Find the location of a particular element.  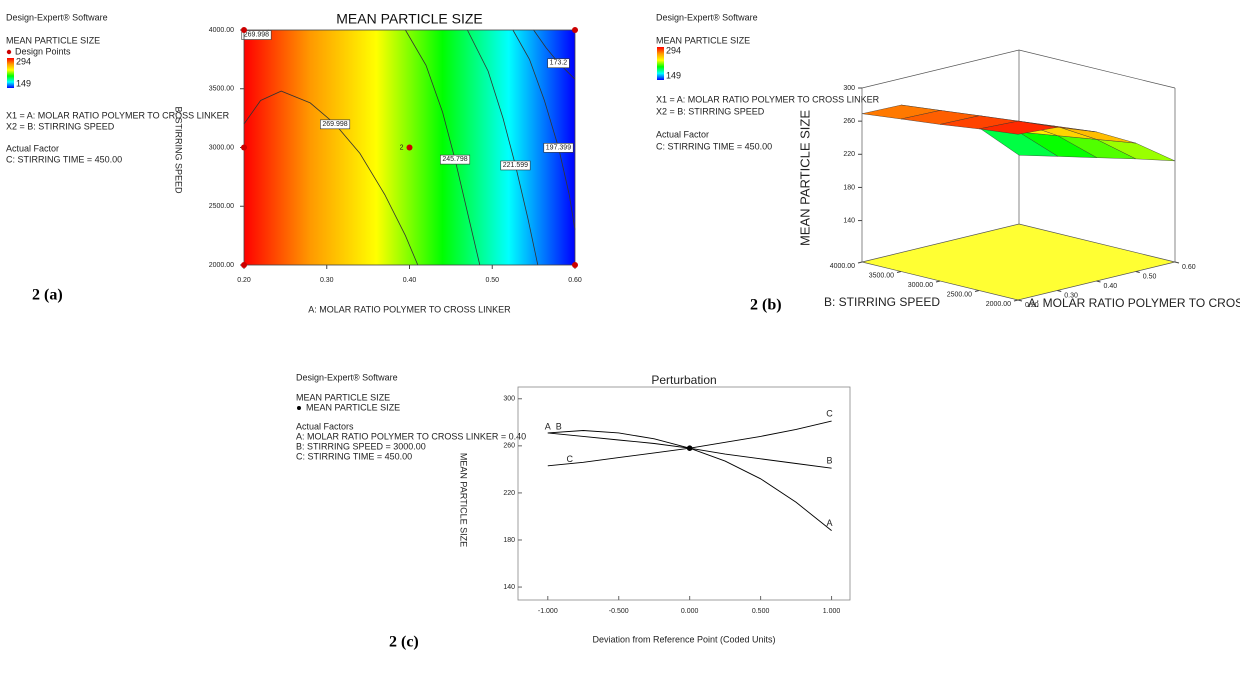

x-tick-label: 0.000 is located at coordinates (690, 611).